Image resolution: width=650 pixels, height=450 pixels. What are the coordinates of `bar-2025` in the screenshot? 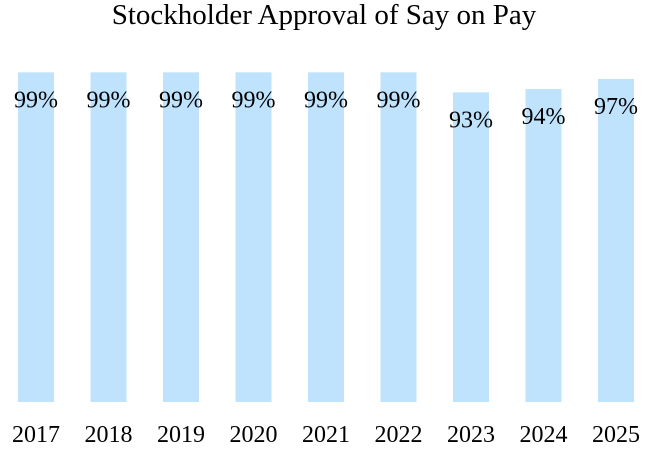 It's located at (616, 240).